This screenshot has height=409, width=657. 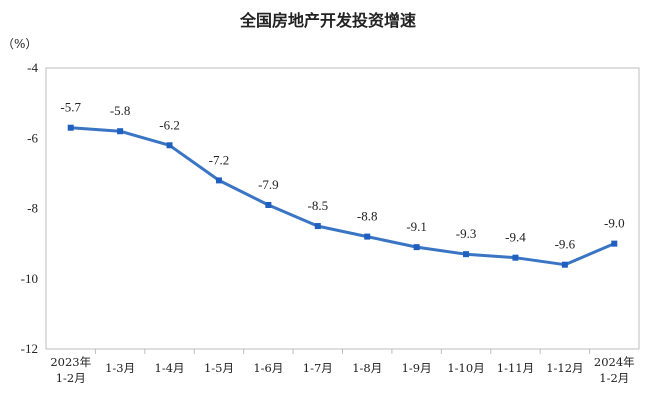 What do you see at coordinates (268, 368) in the screenshot?
I see `x-tick-label: 1-6月` at bounding box center [268, 368].